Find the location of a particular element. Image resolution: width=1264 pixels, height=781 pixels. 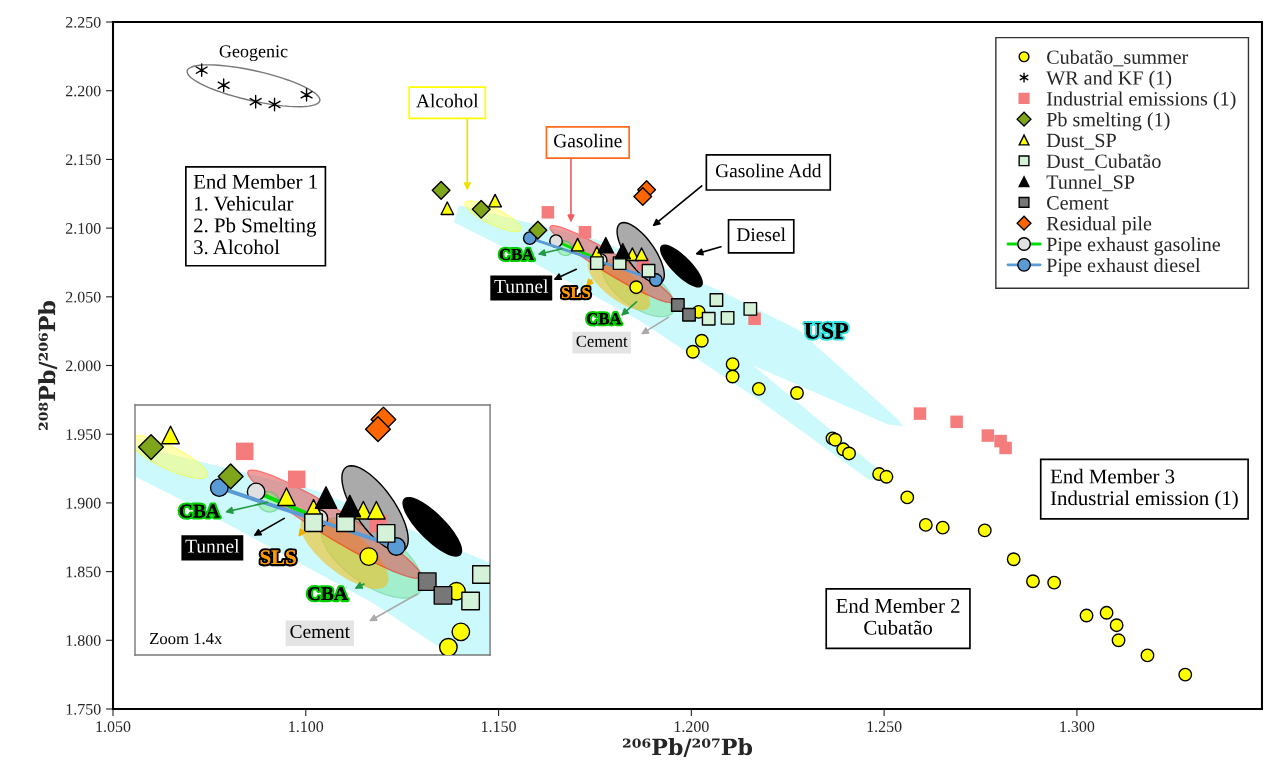

annotation: Alcohol is located at coordinates (447, 100).